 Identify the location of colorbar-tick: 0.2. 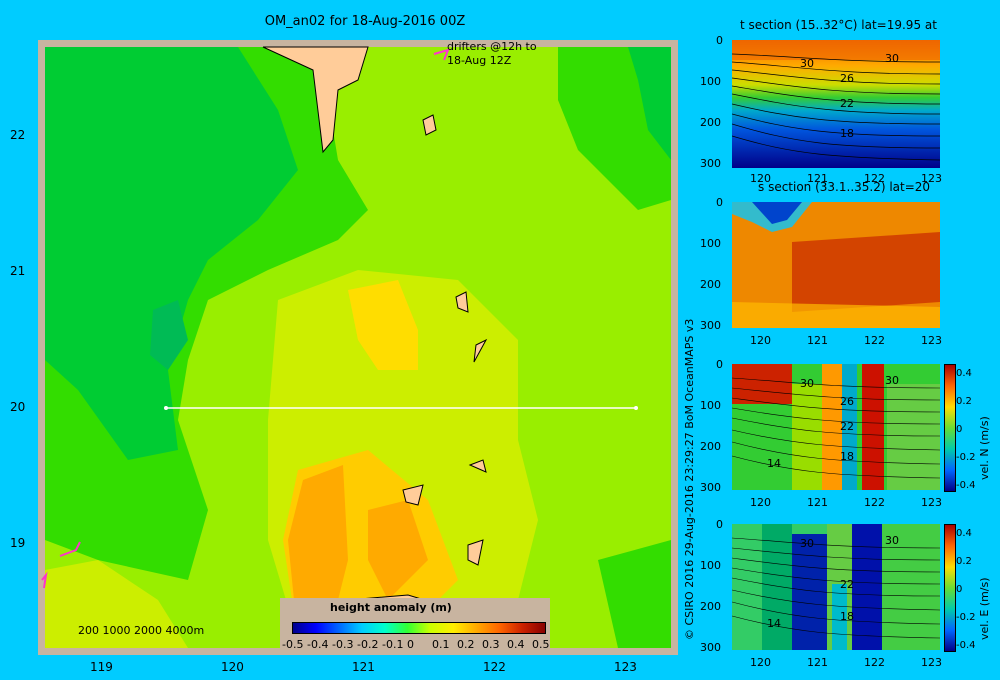
(466, 644).